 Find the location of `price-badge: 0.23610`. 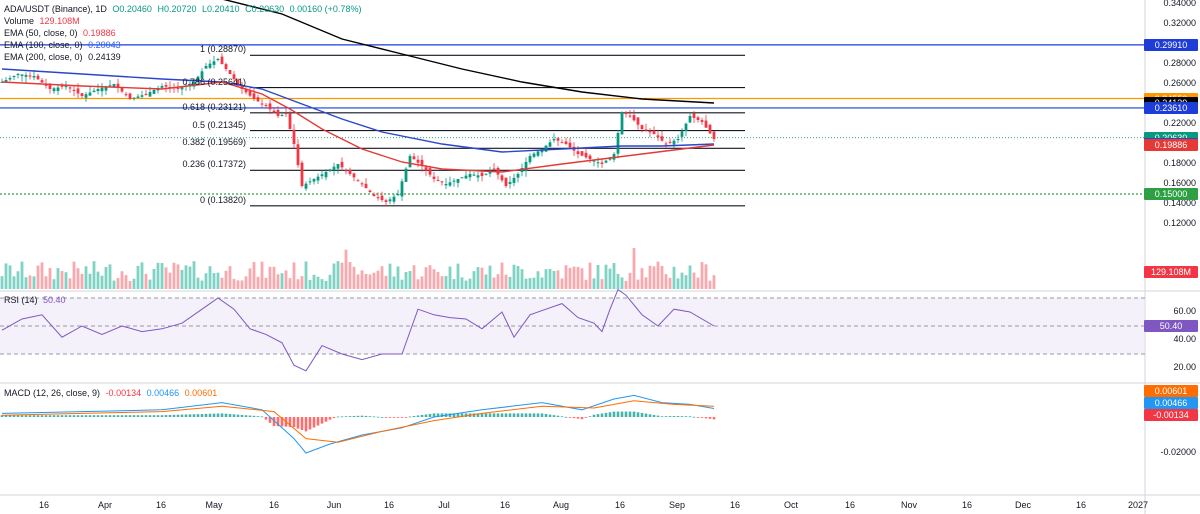

price-badge: 0.23610 is located at coordinates (1171, 107).